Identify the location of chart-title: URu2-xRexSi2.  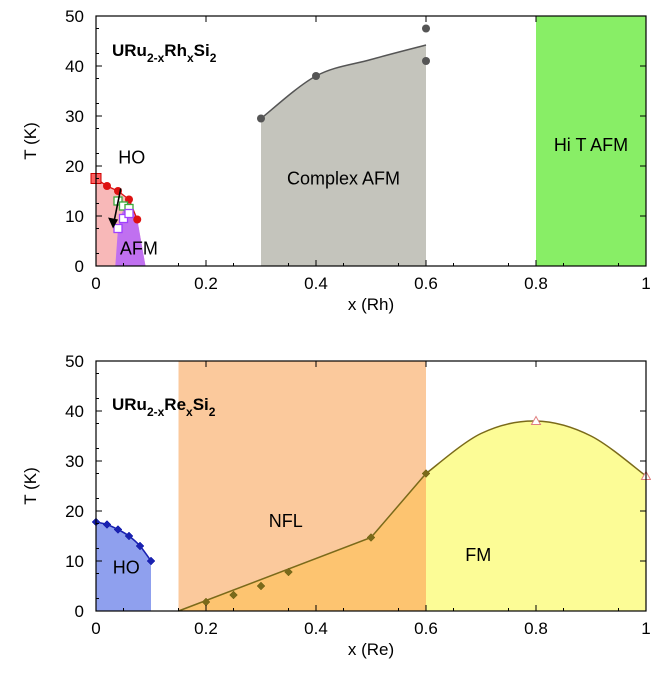
(164, 407).